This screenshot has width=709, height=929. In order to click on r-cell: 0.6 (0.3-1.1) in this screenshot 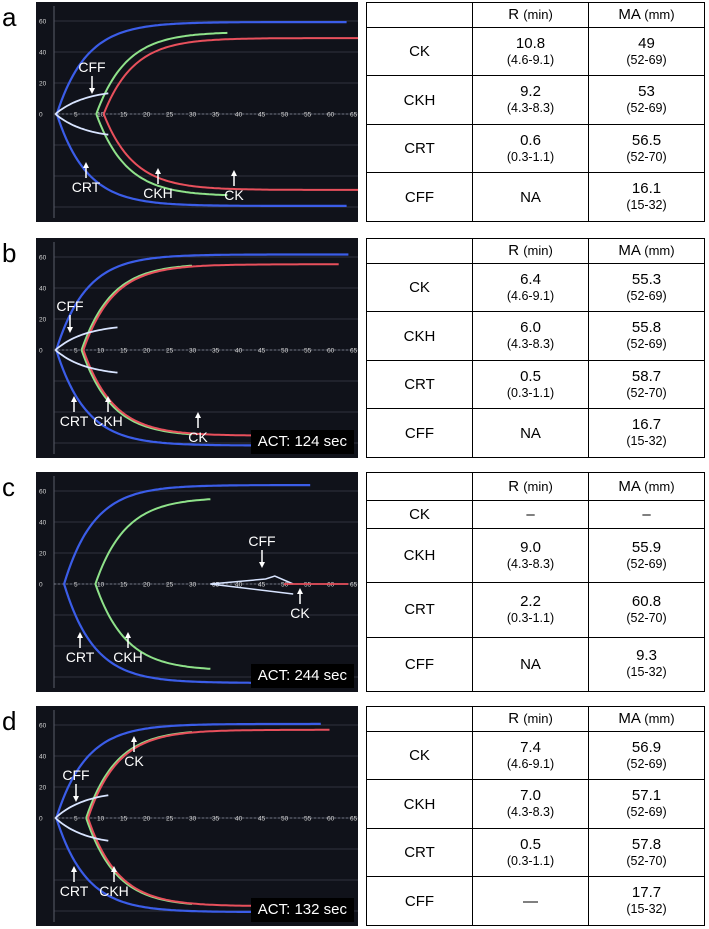, I will do `click(530, 148)`.